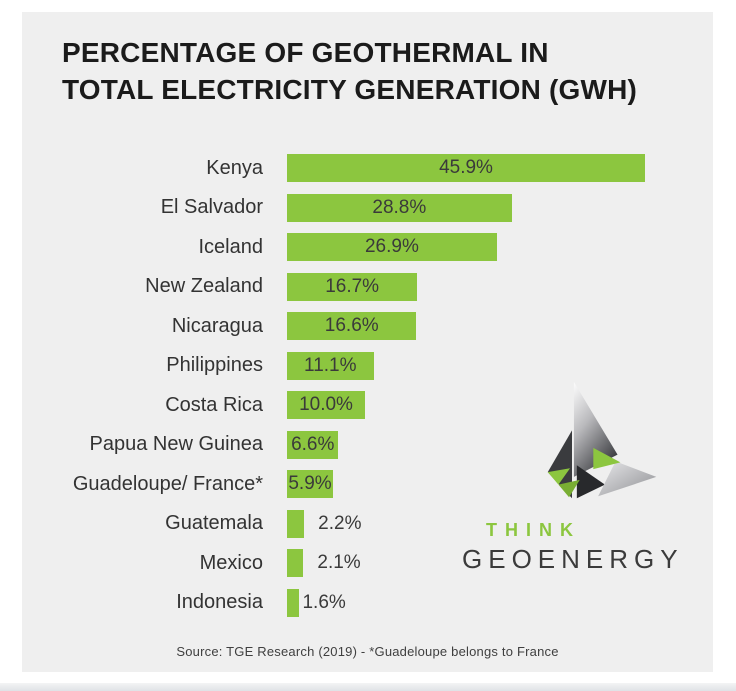 The image size is (736, 691). What do you see at coordinates (500, 365) in the screenshot?
I see `bar-track: 11.1%` at bounding box center [500, 365].